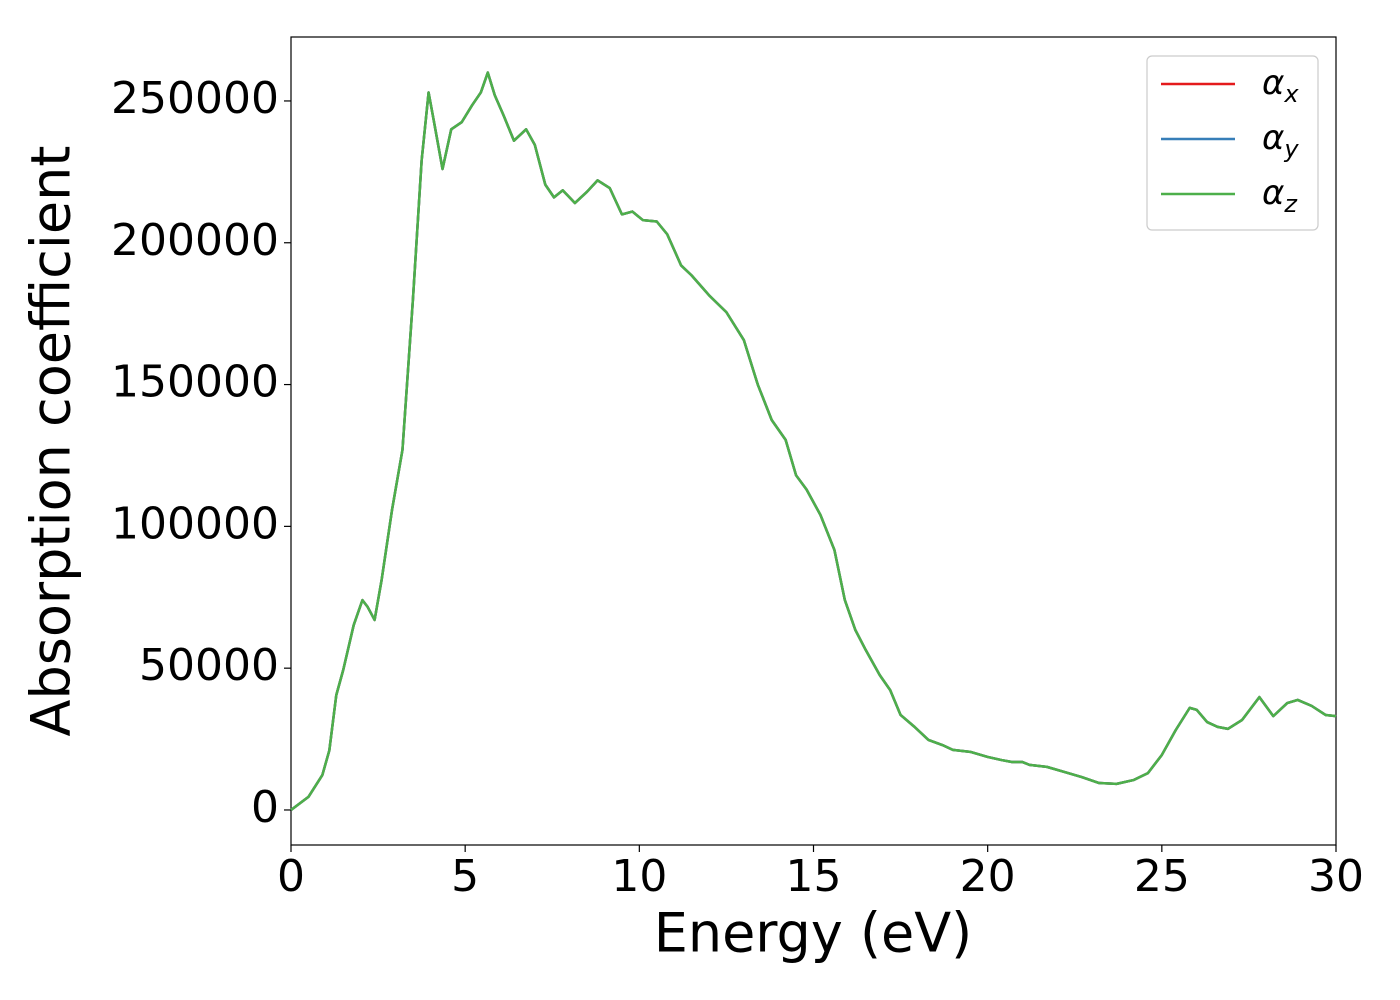 The height and width of the screenshot is (1000, 1400). I want to click on legend-label: αx, so click(1280, 85).